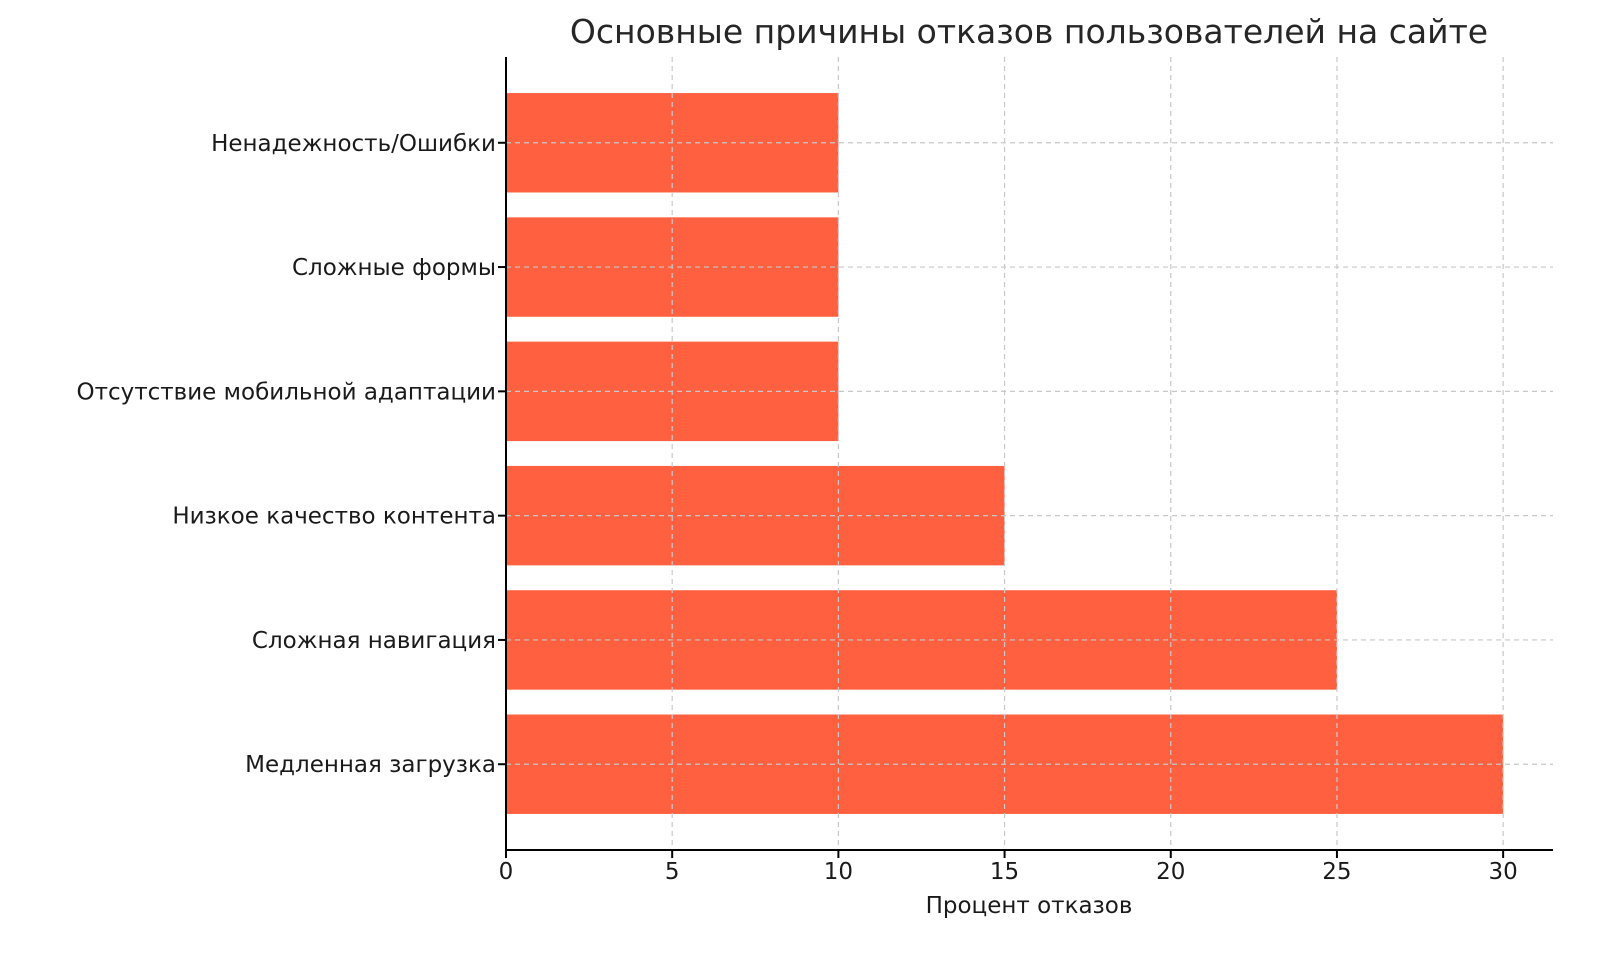 The image size is (1600, 954). Describe the element at coordinates (334, 517) in the screenshot. I see `y-tick-label: Низкое качество контента` at that location.